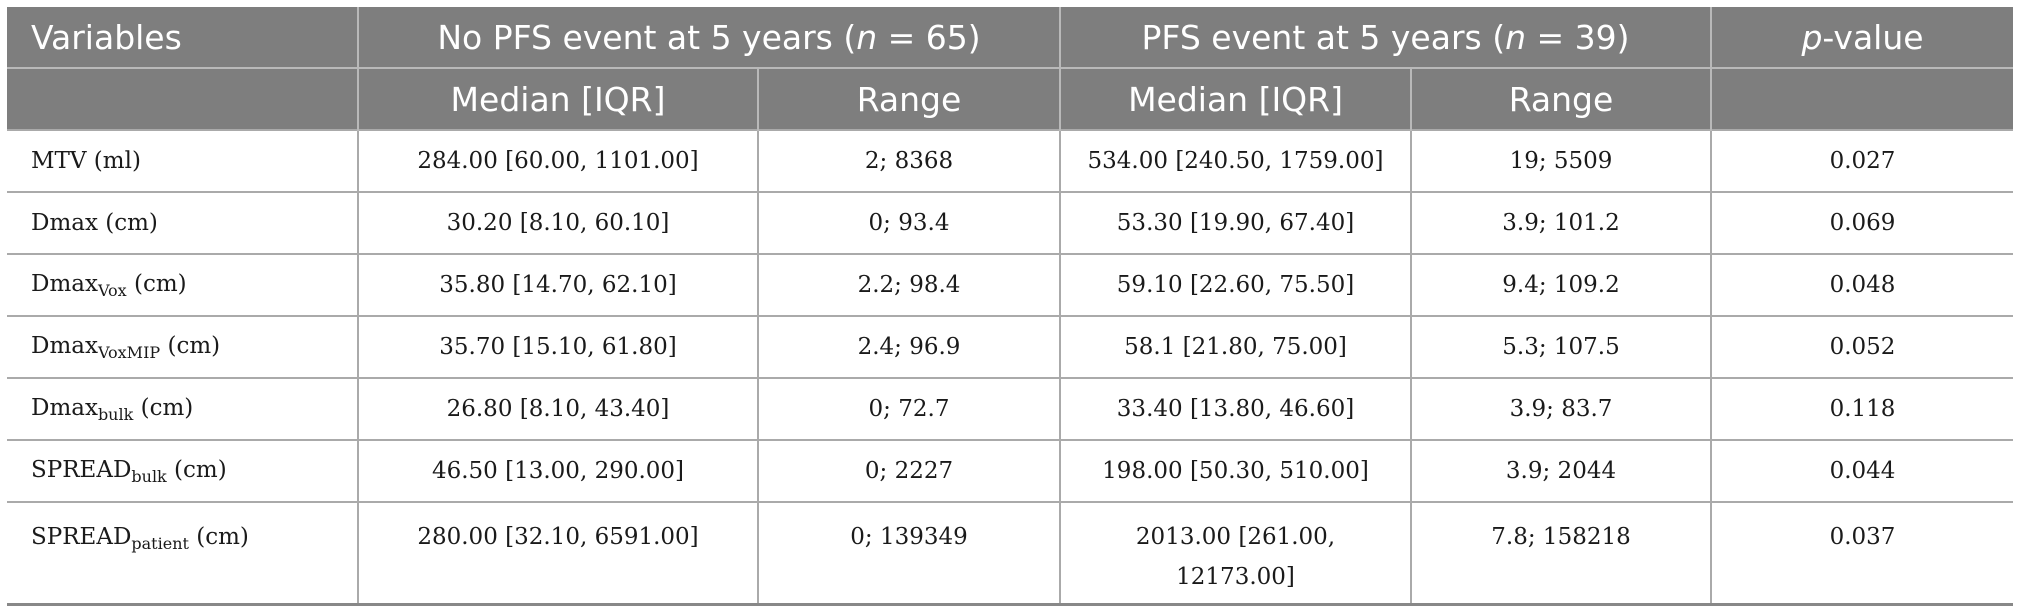 This screenshot has width=2020, height=616. What do you see at coordinates (1862, 408) in the screenshot?
I see `p-value-cell: 0.118` at bounding box center [1862, 408].